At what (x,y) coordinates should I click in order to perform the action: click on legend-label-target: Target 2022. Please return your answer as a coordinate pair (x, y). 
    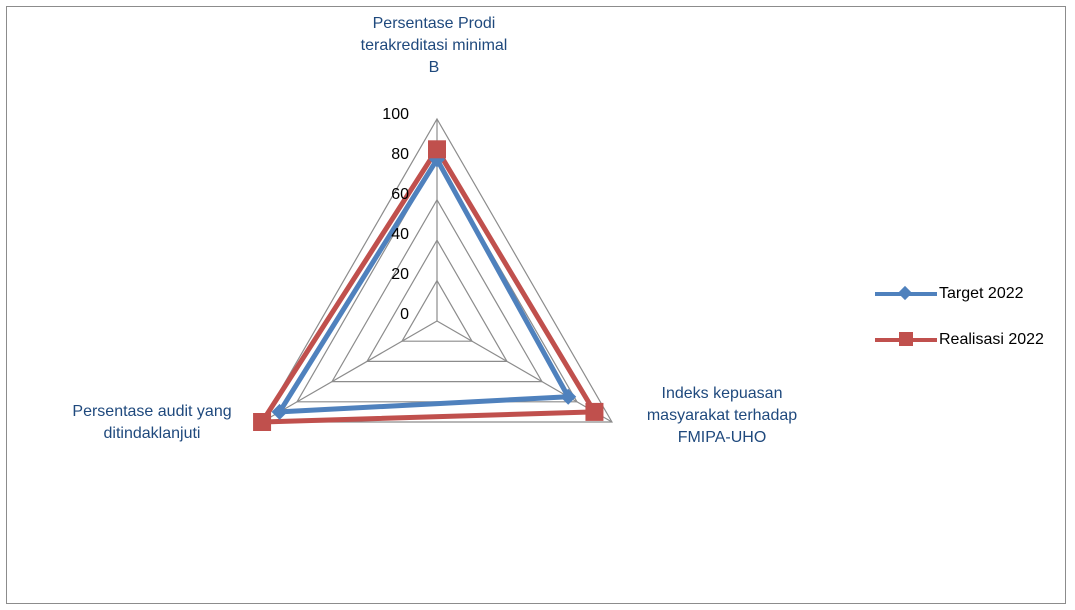
    Looking at the image, I should click on (981, 293).